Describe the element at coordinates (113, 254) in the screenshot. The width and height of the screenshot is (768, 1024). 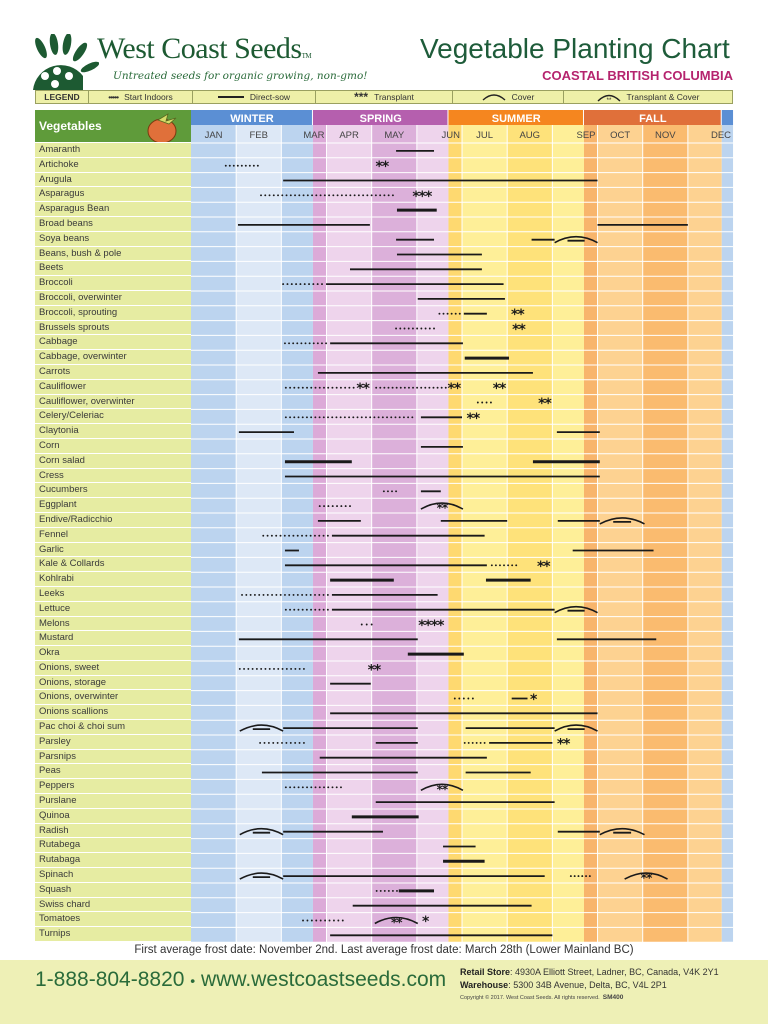
I see `vegetable-label: Beans, bush & pole` at that location.